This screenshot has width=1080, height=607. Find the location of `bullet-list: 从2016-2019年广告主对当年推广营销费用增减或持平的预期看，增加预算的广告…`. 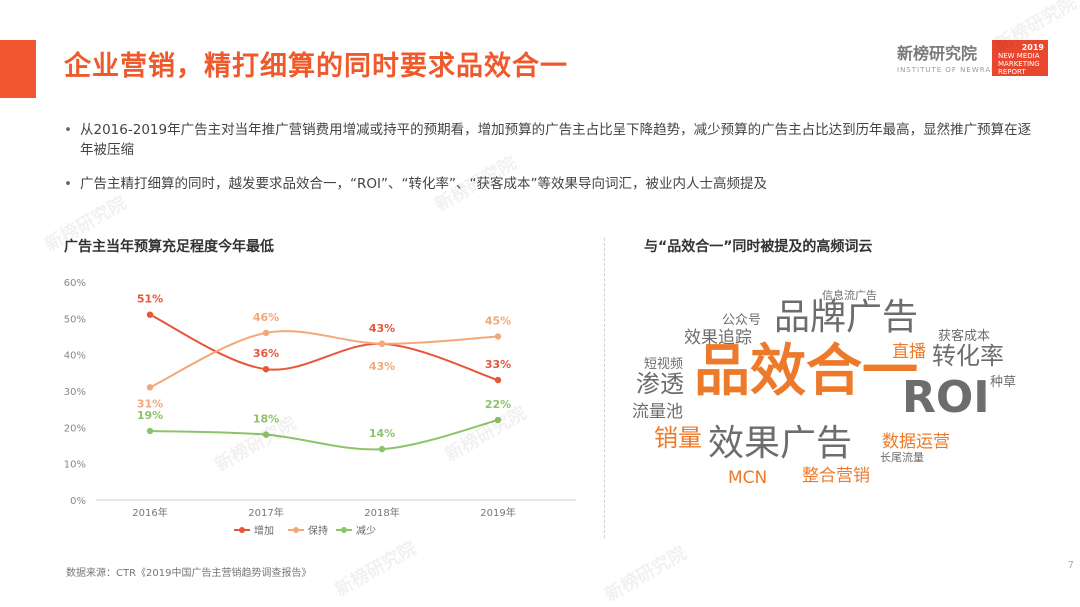

bullet-list: 从2016-2019年广告主对当年推广营销费用增减或持平的预期看，增加预算的广告… is located at coordinates (552, 164).